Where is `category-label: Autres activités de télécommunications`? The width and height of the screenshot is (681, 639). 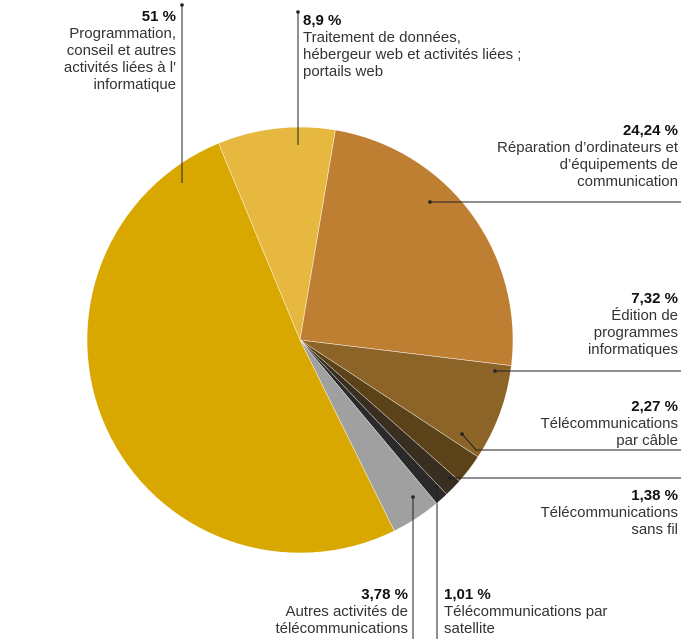 category-label: Autres activités de télécommunications is located at coordinates (341, 620).